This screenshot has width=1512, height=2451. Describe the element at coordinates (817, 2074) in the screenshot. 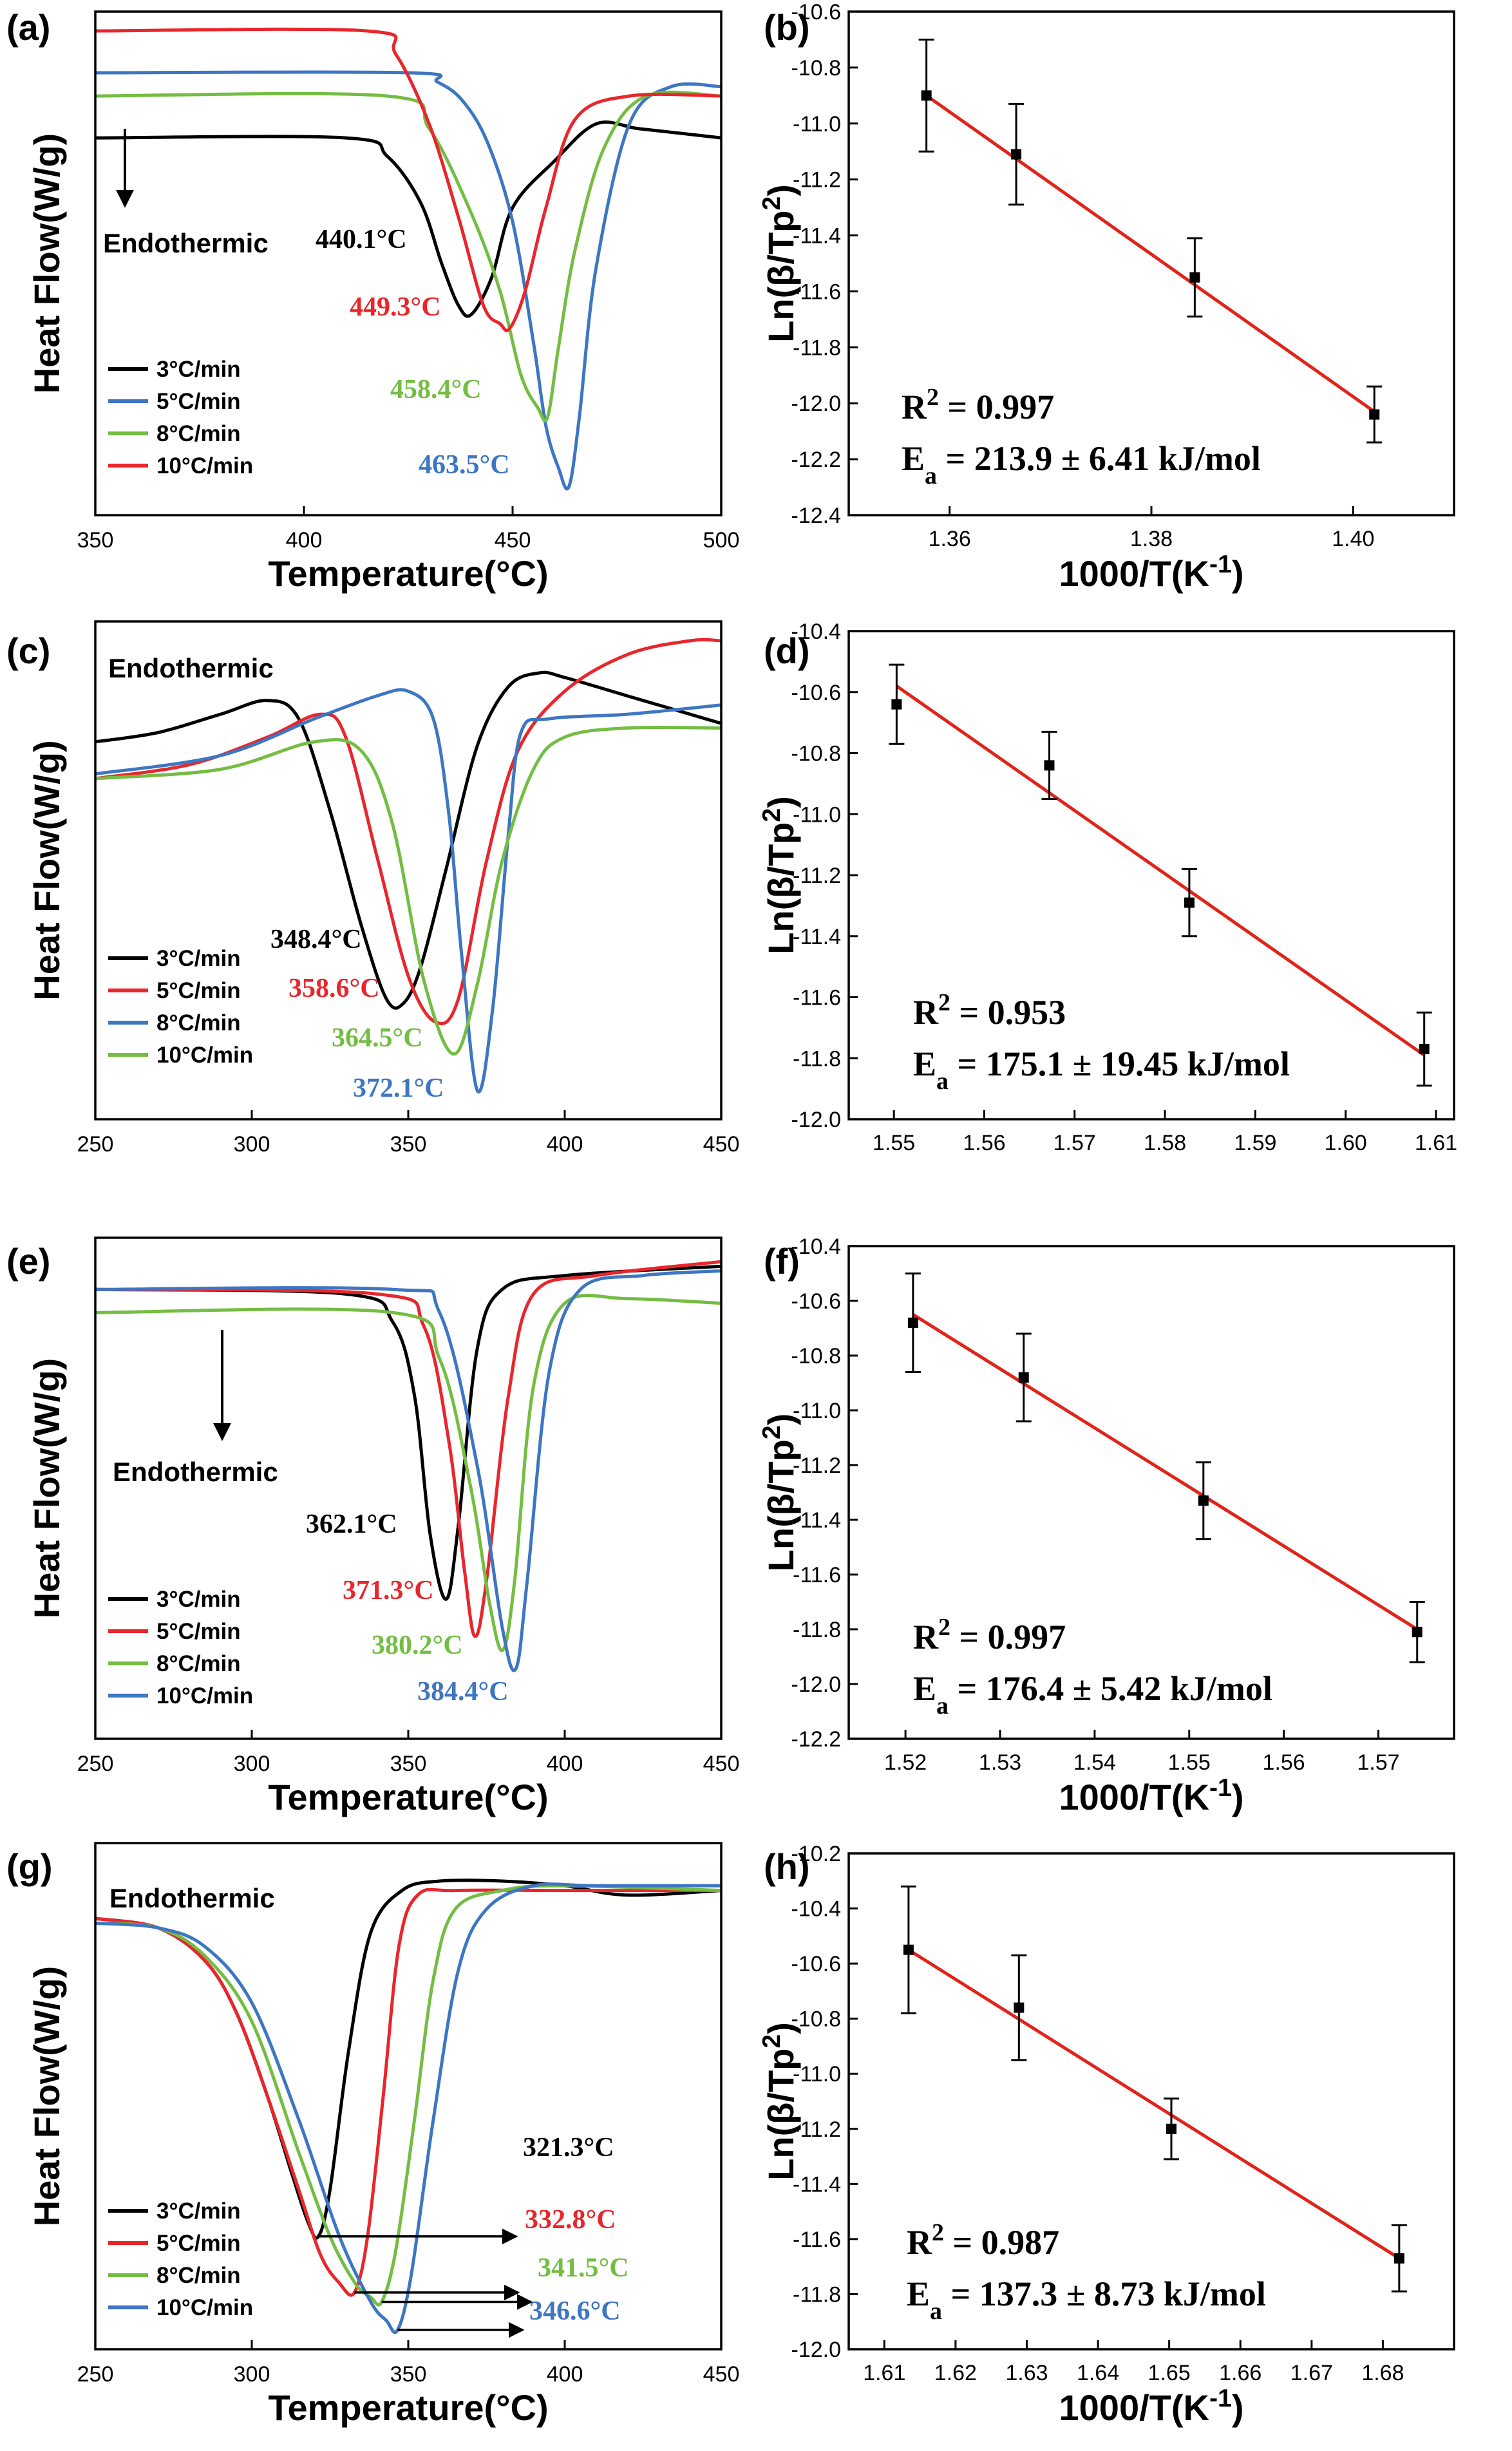

I see `y-tick-label-h: -11.0` at that location.